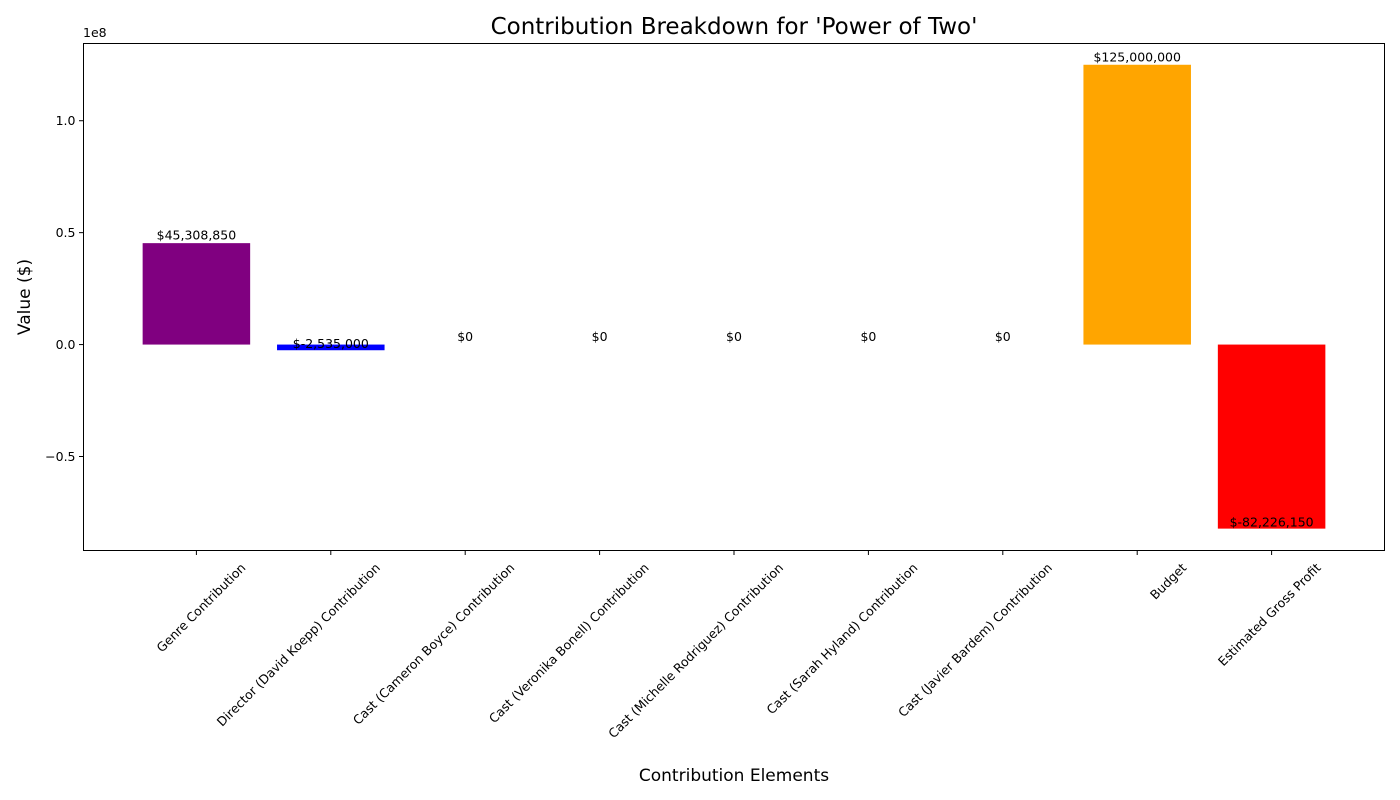 The width and height of the screenshot is (1400, 800). Describe the element at coordinates (1168, 581) in the screenshot. I see `x-tick-label: Budget` at that location.